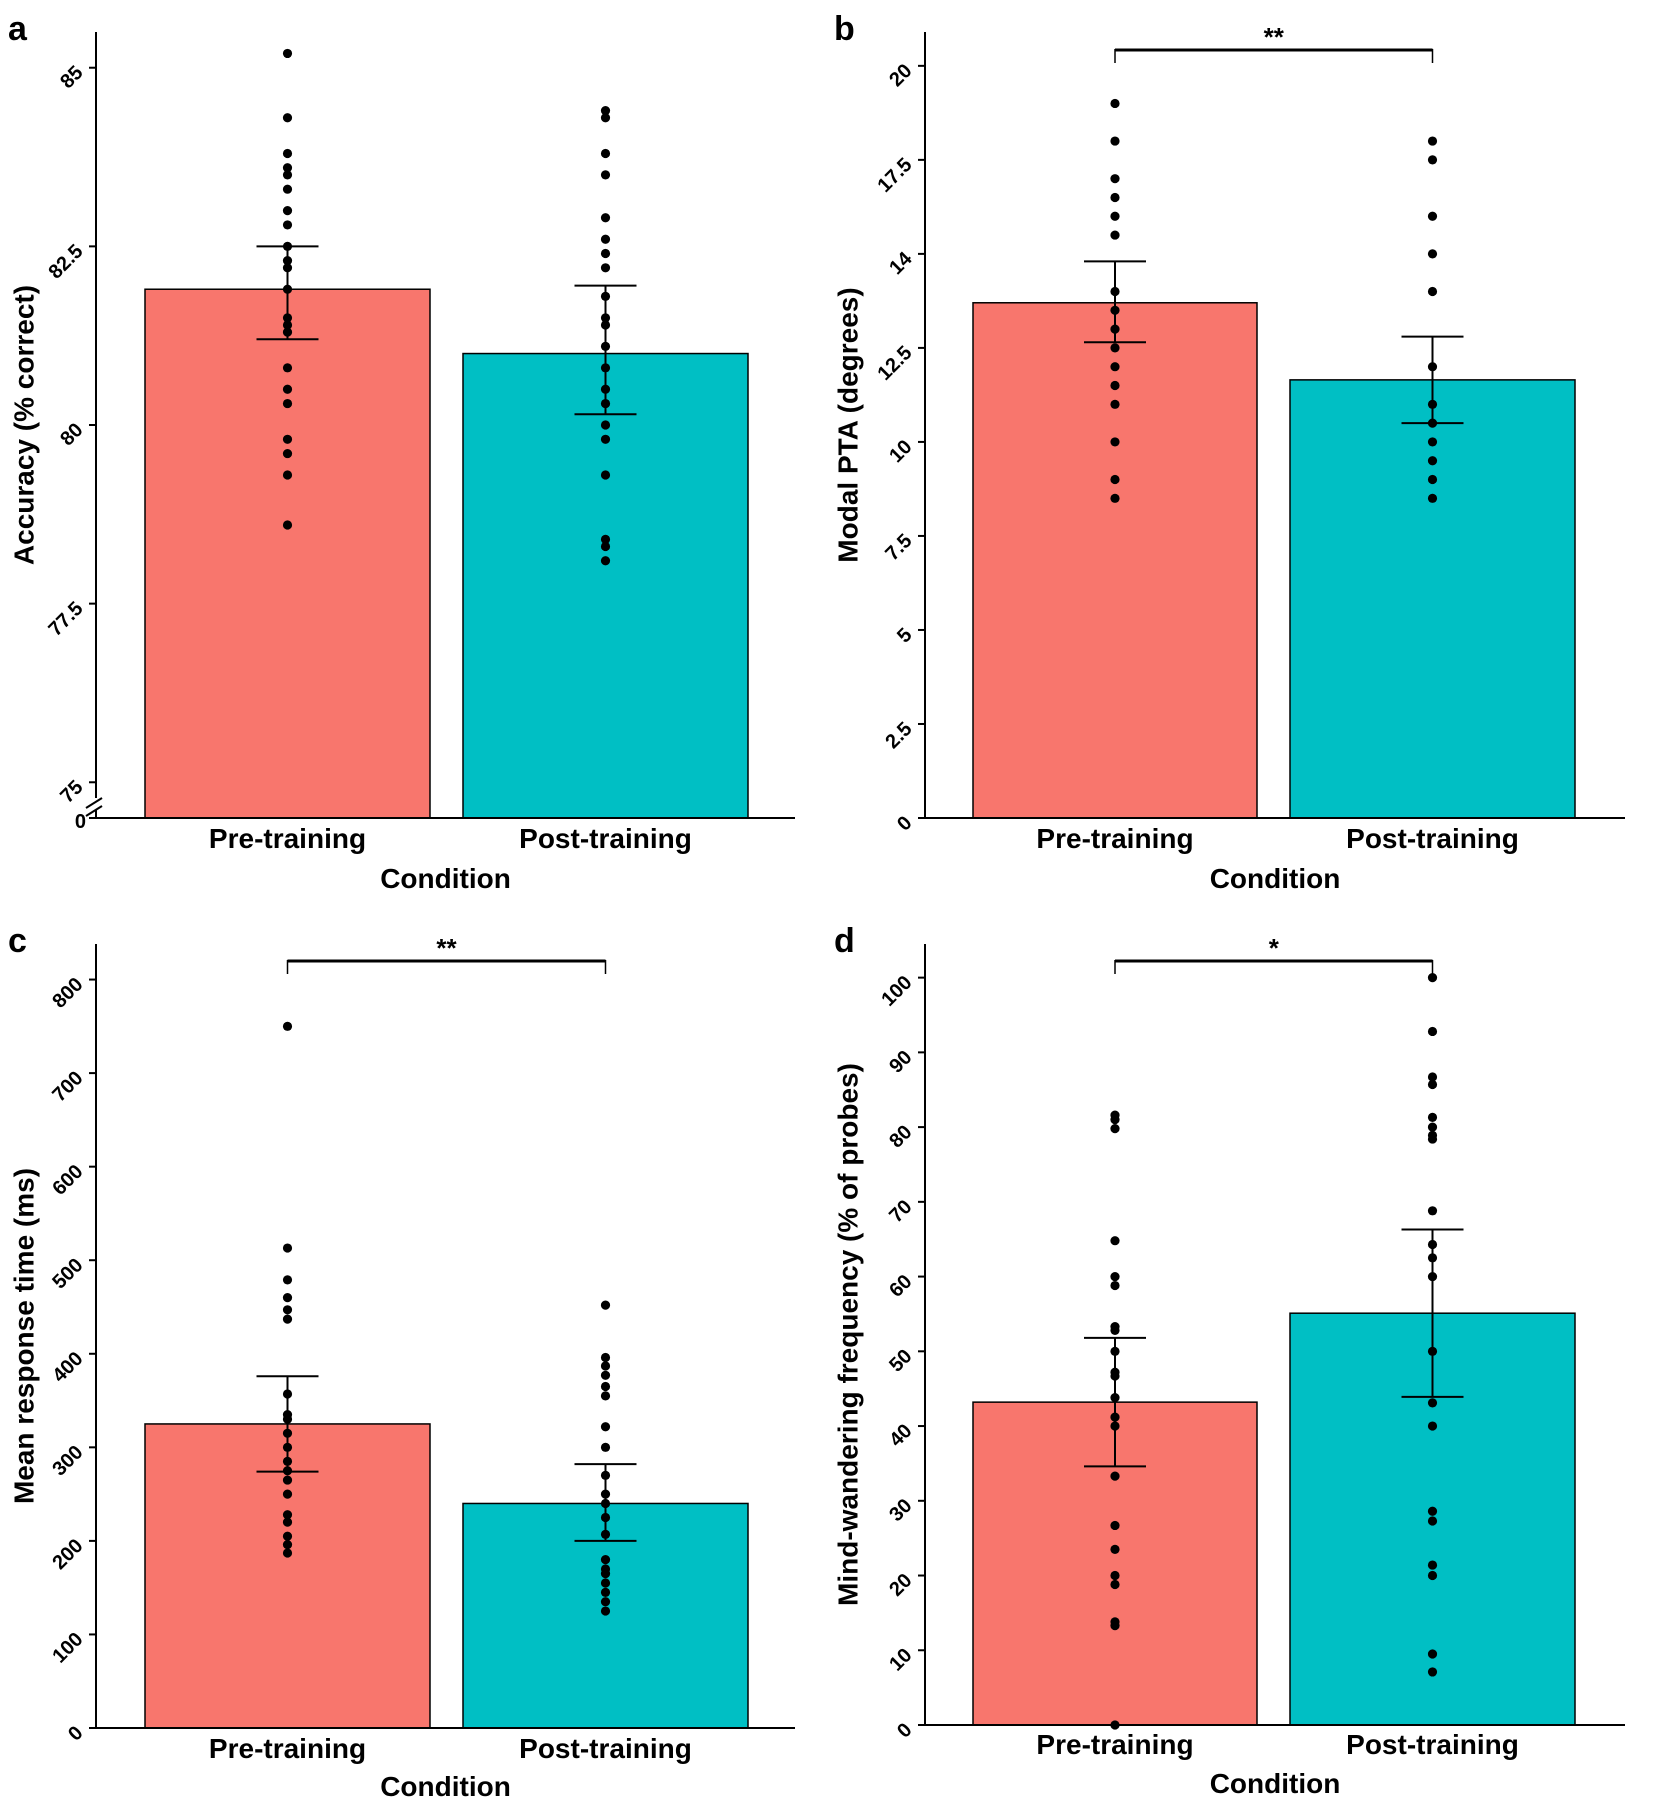  What do you see at coordinates (894, 363) in the screenshot?
I see `y-tick-label: 12.5` at bounding box center [894, 363].